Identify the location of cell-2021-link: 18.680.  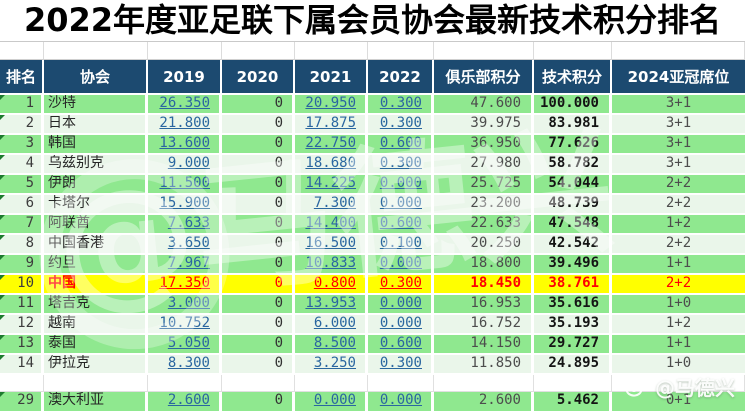
(331, 165).